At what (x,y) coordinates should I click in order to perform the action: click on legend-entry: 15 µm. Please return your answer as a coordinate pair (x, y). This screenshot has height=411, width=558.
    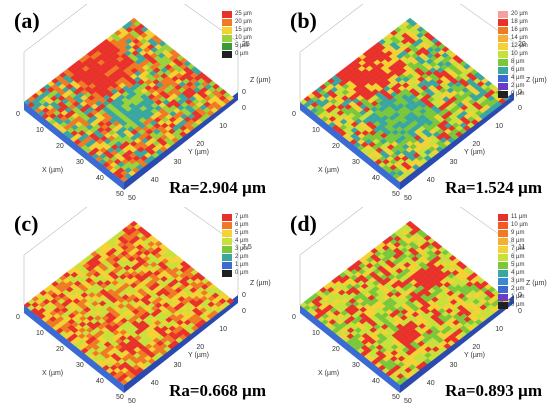
    Looking at the image, I should click on (245, 30).